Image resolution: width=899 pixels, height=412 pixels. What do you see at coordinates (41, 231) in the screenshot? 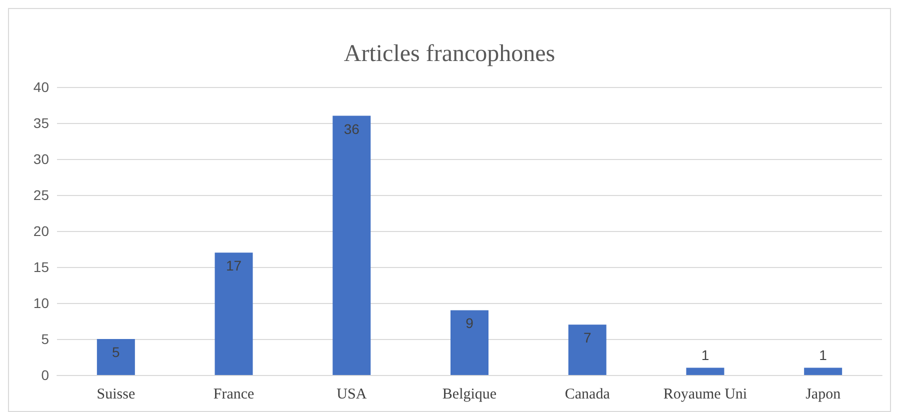
I see `y-tick-label: 20` at bounding box center [41, 231].